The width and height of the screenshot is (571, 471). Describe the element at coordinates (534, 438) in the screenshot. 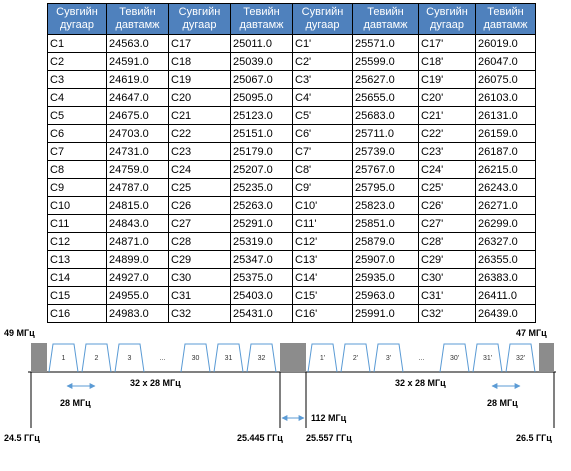

I see `freq-end-label: 26.5 ГГц` at that location.